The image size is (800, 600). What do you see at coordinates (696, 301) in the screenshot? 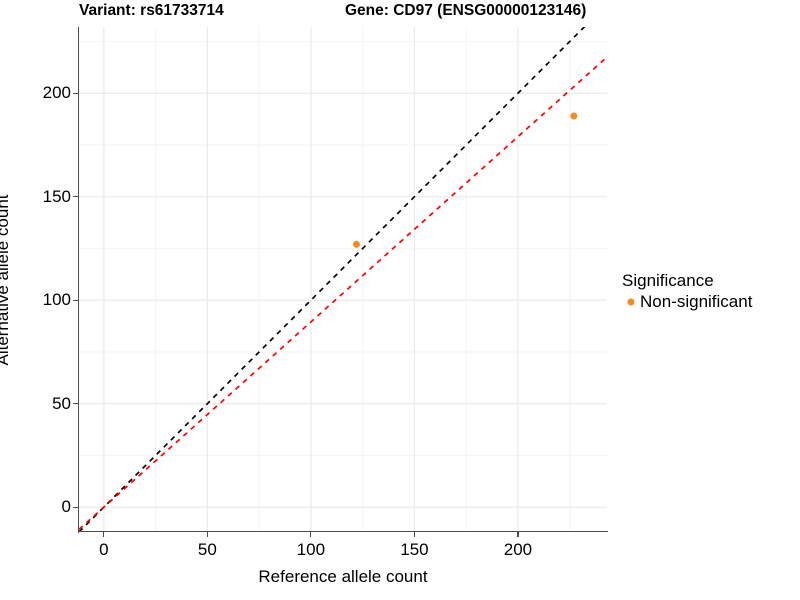
I see `legend-item-label: Non-significant` at bounding box center [696, 301].